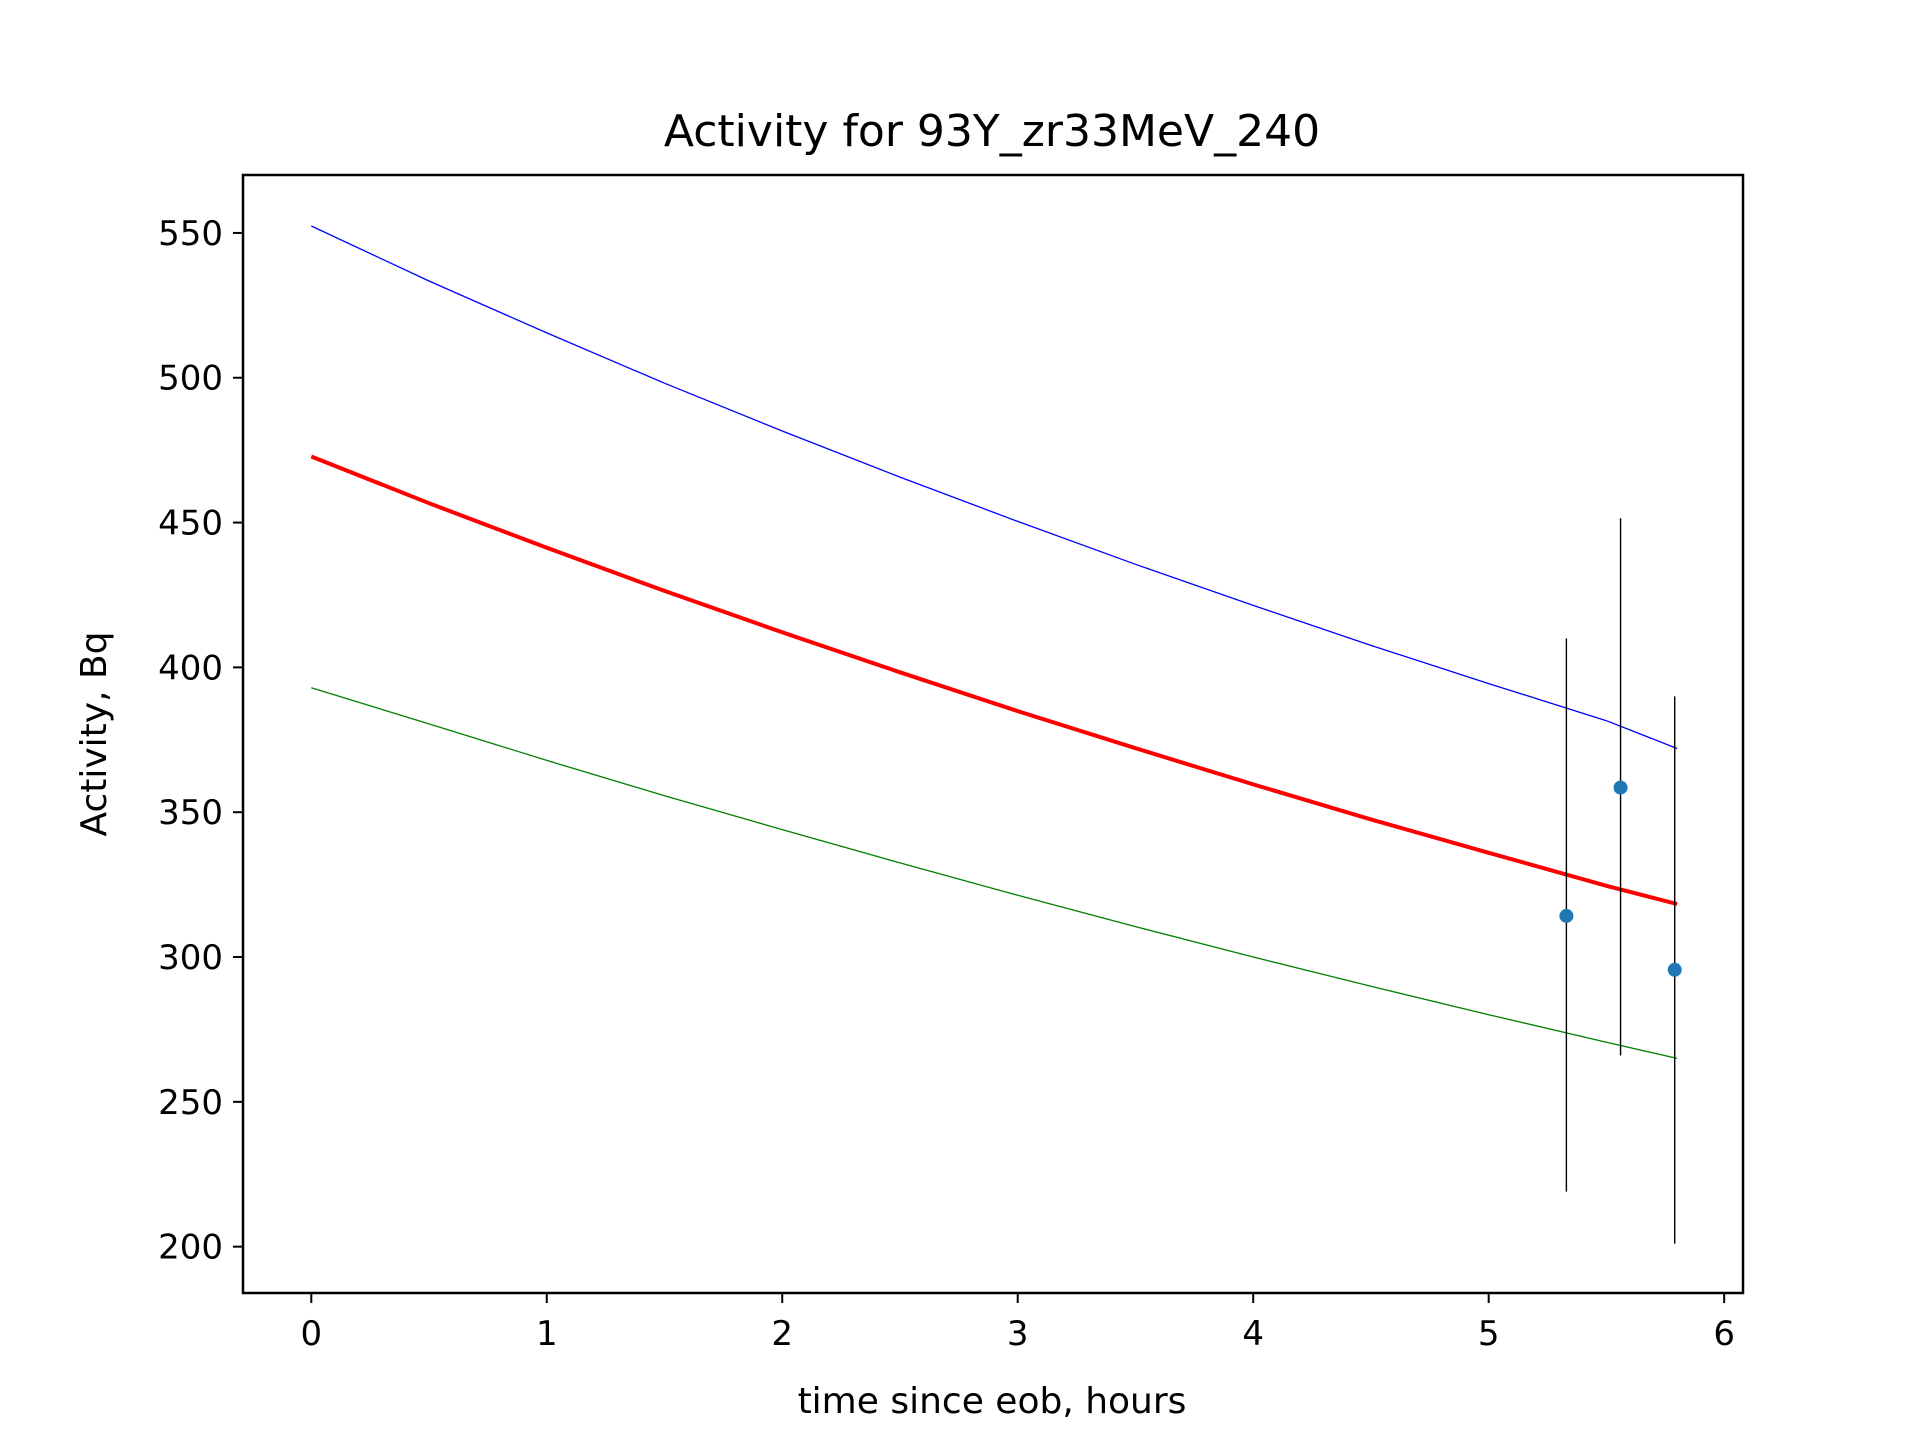 The height and width of the screenshot is (1440, 1920). What do you see at coordinates (94, 733) in the screenshot?
I see `y-axis-label: Activity, Bq` at bounding box center [94, 733].